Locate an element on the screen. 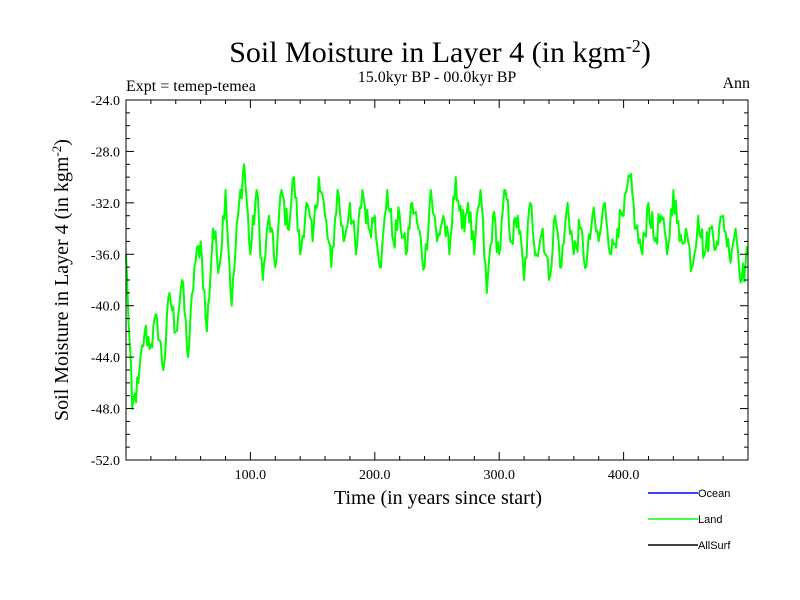 The height and width of the screenshot is (600, 800). y-axis-label-close: ) is located at coordinates (62, 142).